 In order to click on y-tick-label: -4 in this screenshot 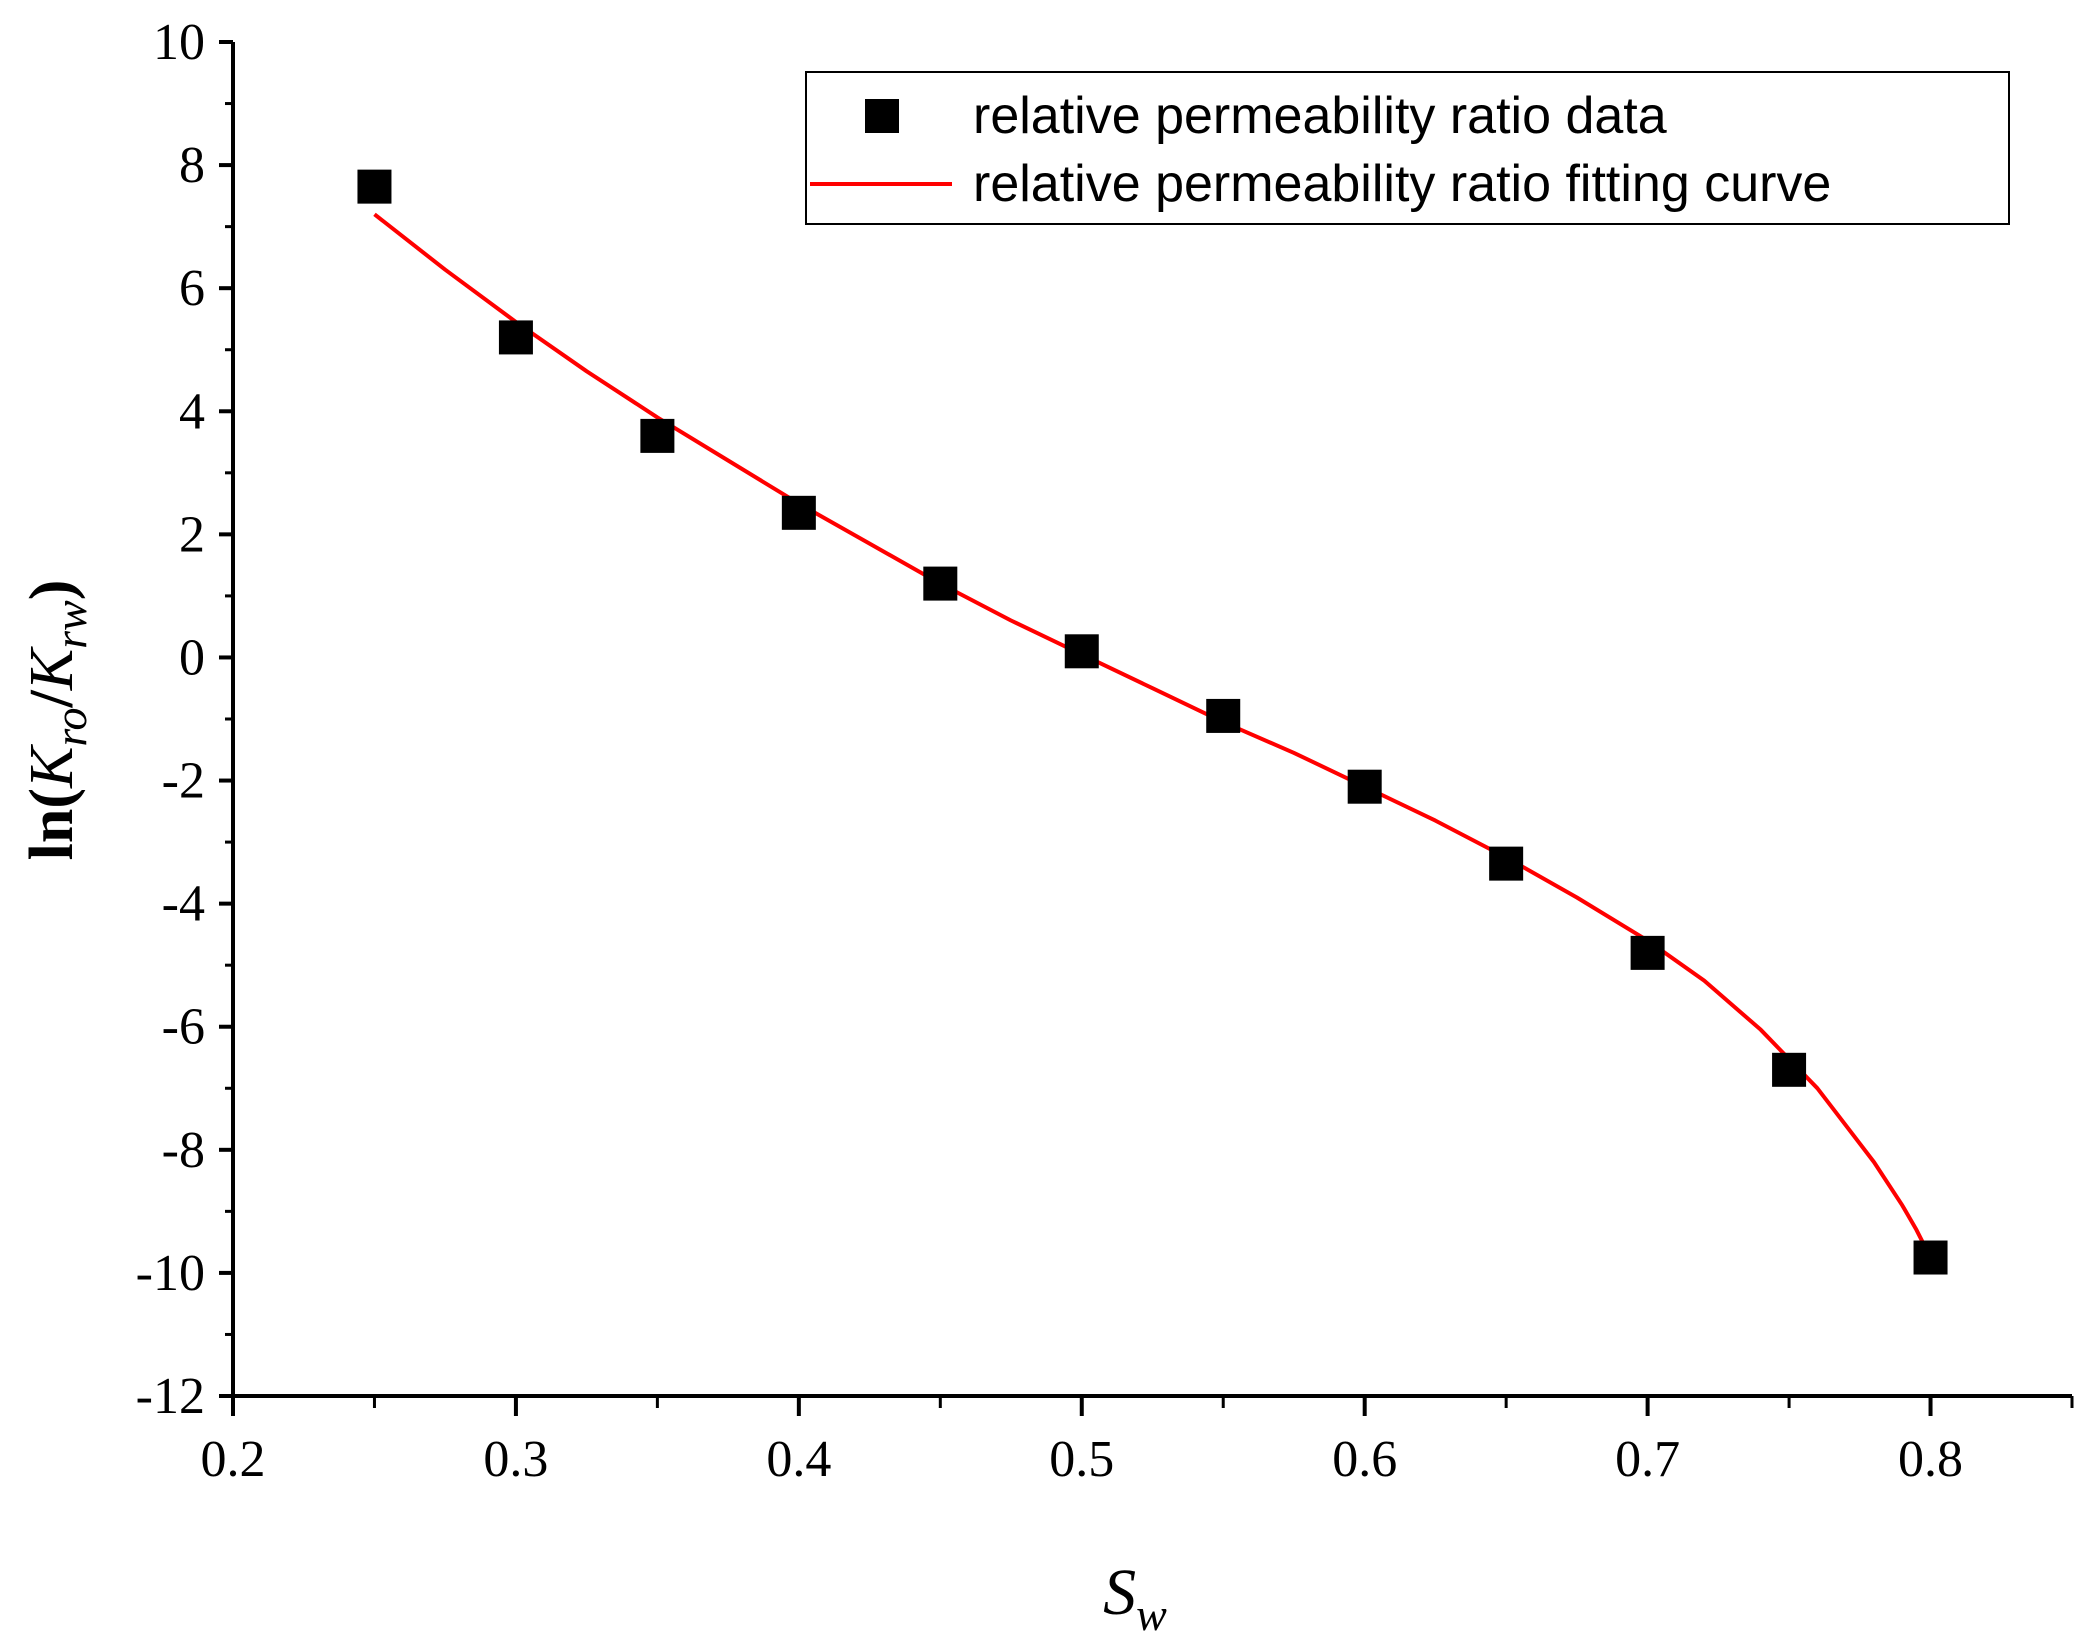, I will do `click(183, 904)`.